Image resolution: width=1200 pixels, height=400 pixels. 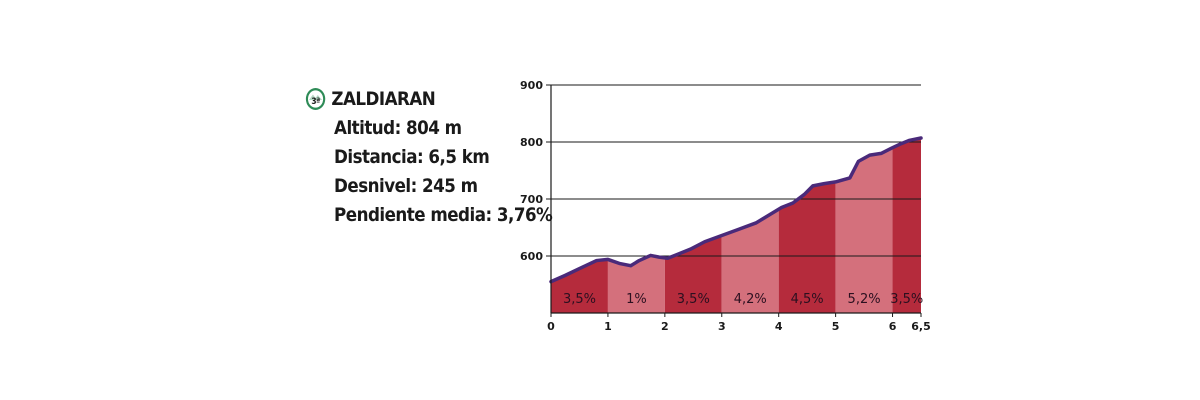 I want to click on x-tick-label-1: 1, so click(x=608, y=326).